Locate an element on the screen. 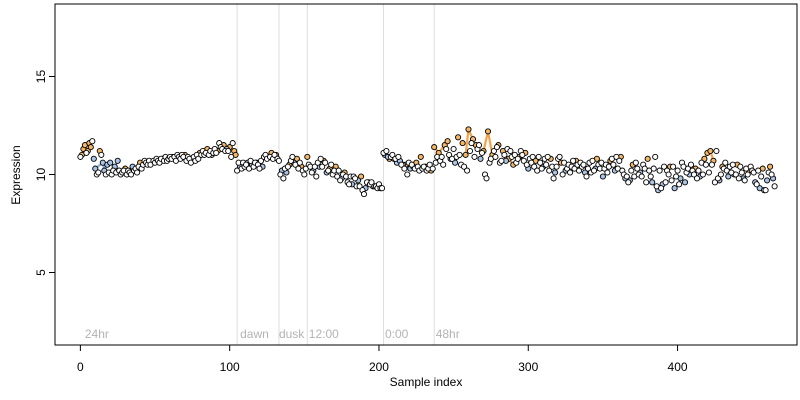 The height and width of the screenshot is (400, 800). x-axis: 0 100 200 300 400 is located at coordinates (382, 359).